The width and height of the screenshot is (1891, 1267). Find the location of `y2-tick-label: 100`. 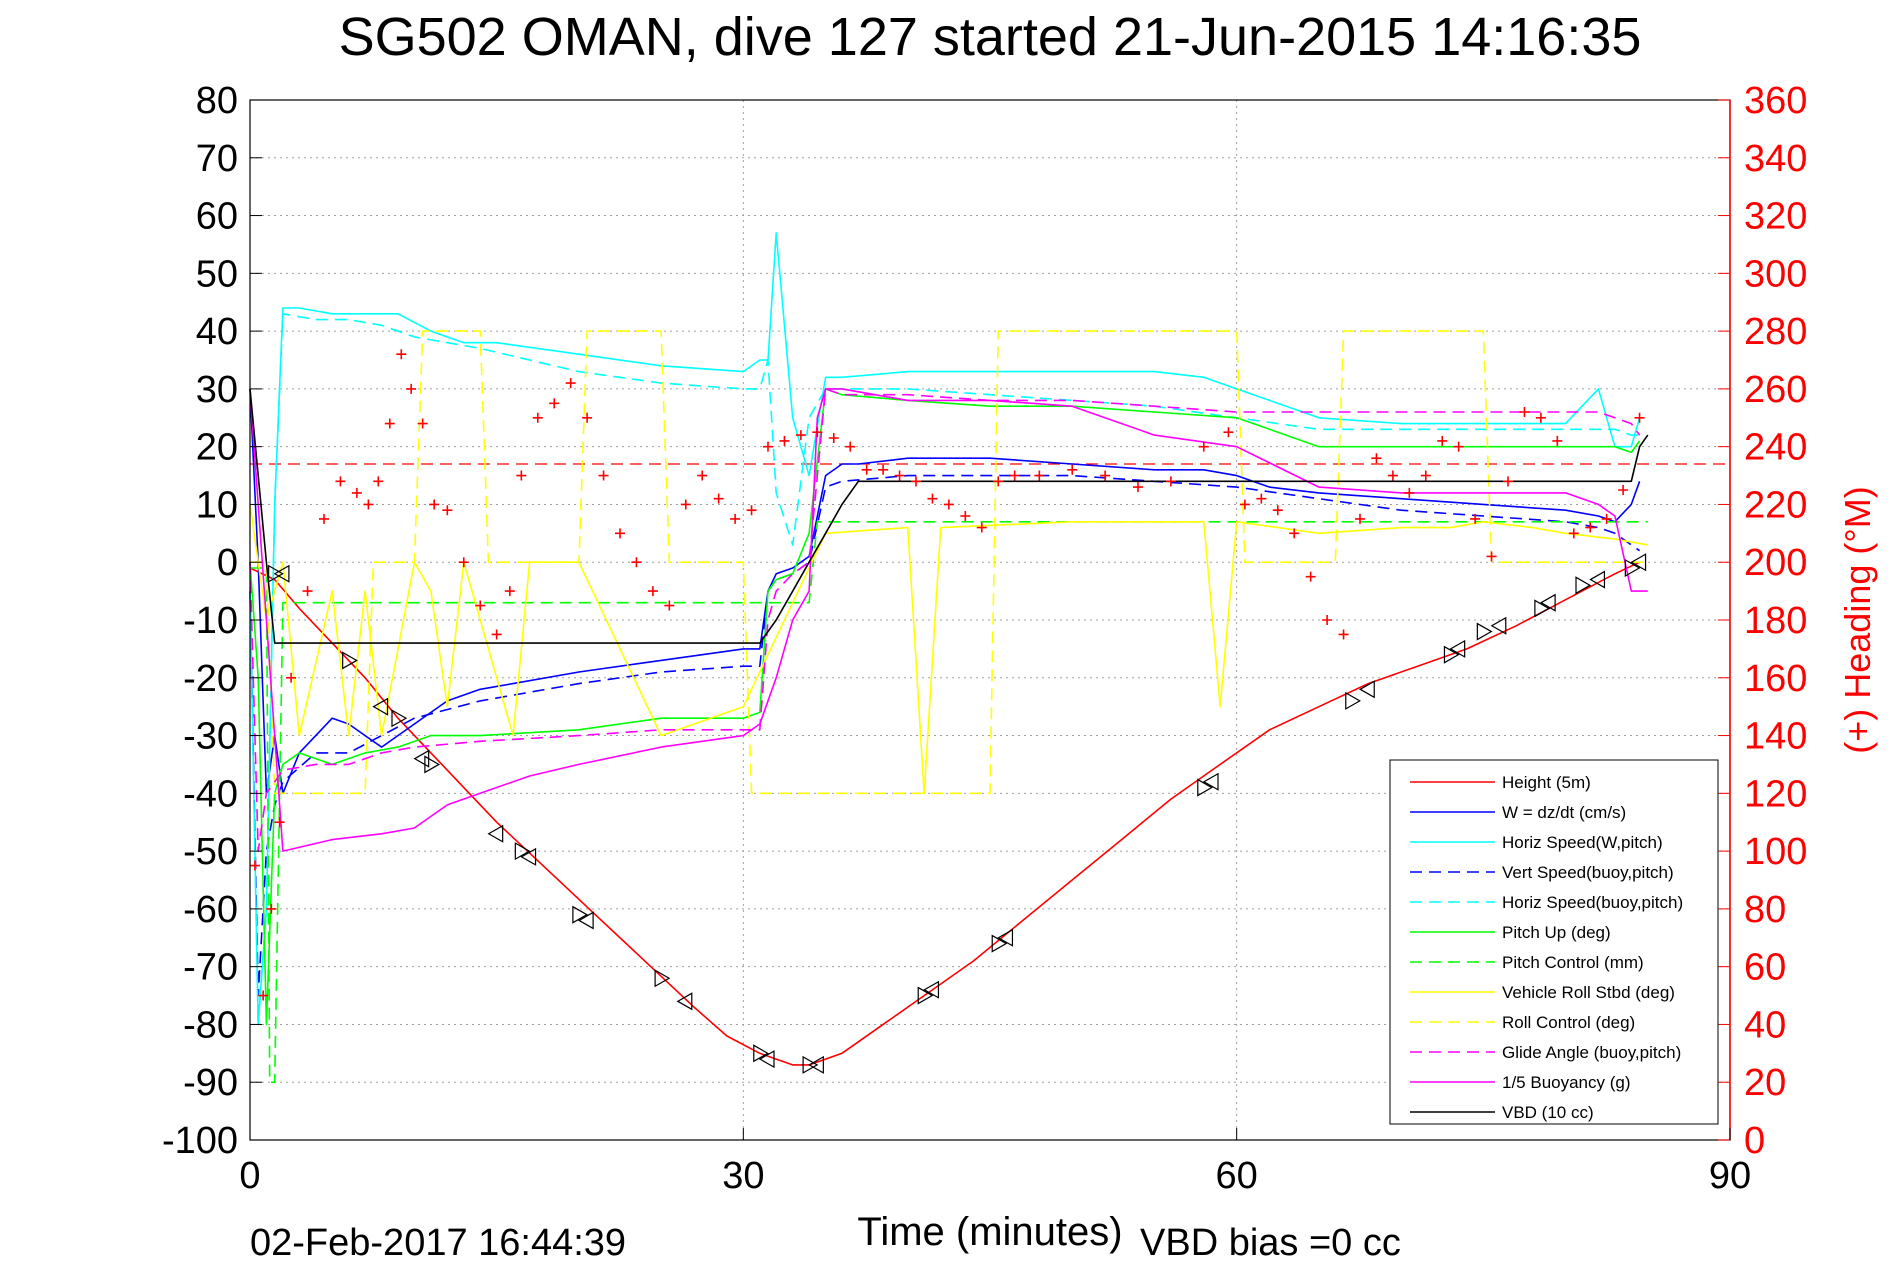

y2-tick-label: 100 is located at coordinates (1775, 852).